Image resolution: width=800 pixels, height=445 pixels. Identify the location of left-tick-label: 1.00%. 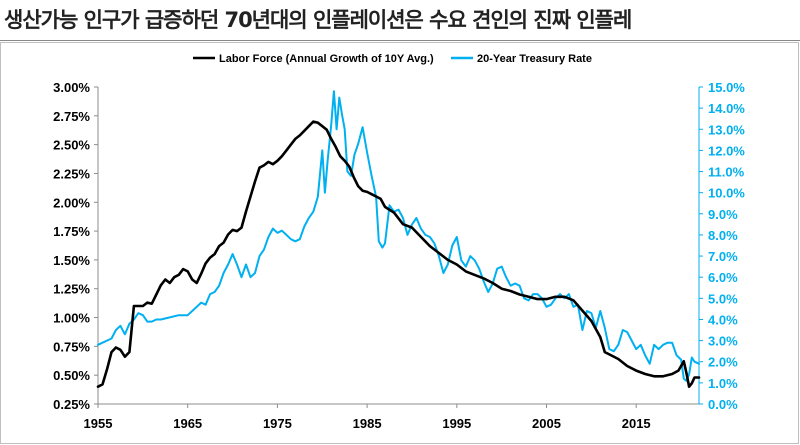
(71, 318).